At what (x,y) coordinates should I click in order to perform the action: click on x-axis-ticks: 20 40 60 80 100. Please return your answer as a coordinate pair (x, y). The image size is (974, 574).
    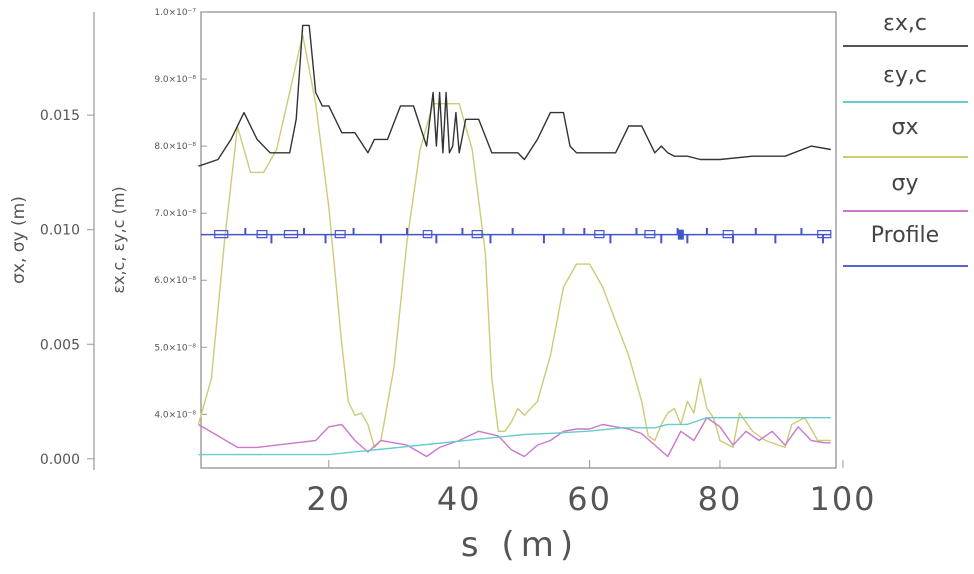
    Looking at the image, I should click on (591, 489).